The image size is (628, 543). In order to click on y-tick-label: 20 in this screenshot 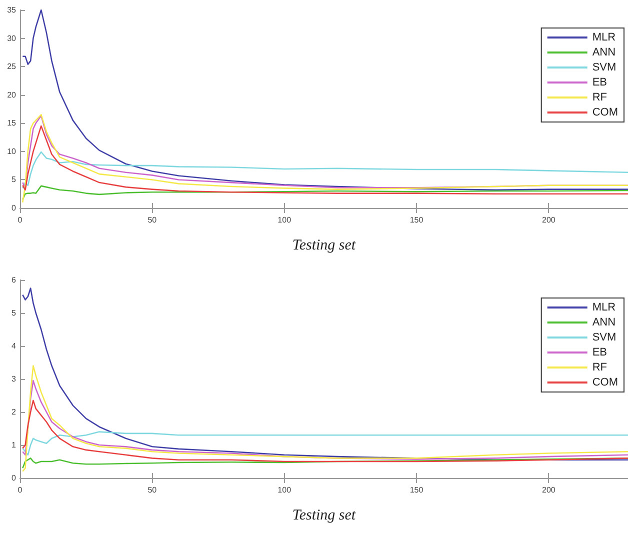, I will do `click(12, 95)`.